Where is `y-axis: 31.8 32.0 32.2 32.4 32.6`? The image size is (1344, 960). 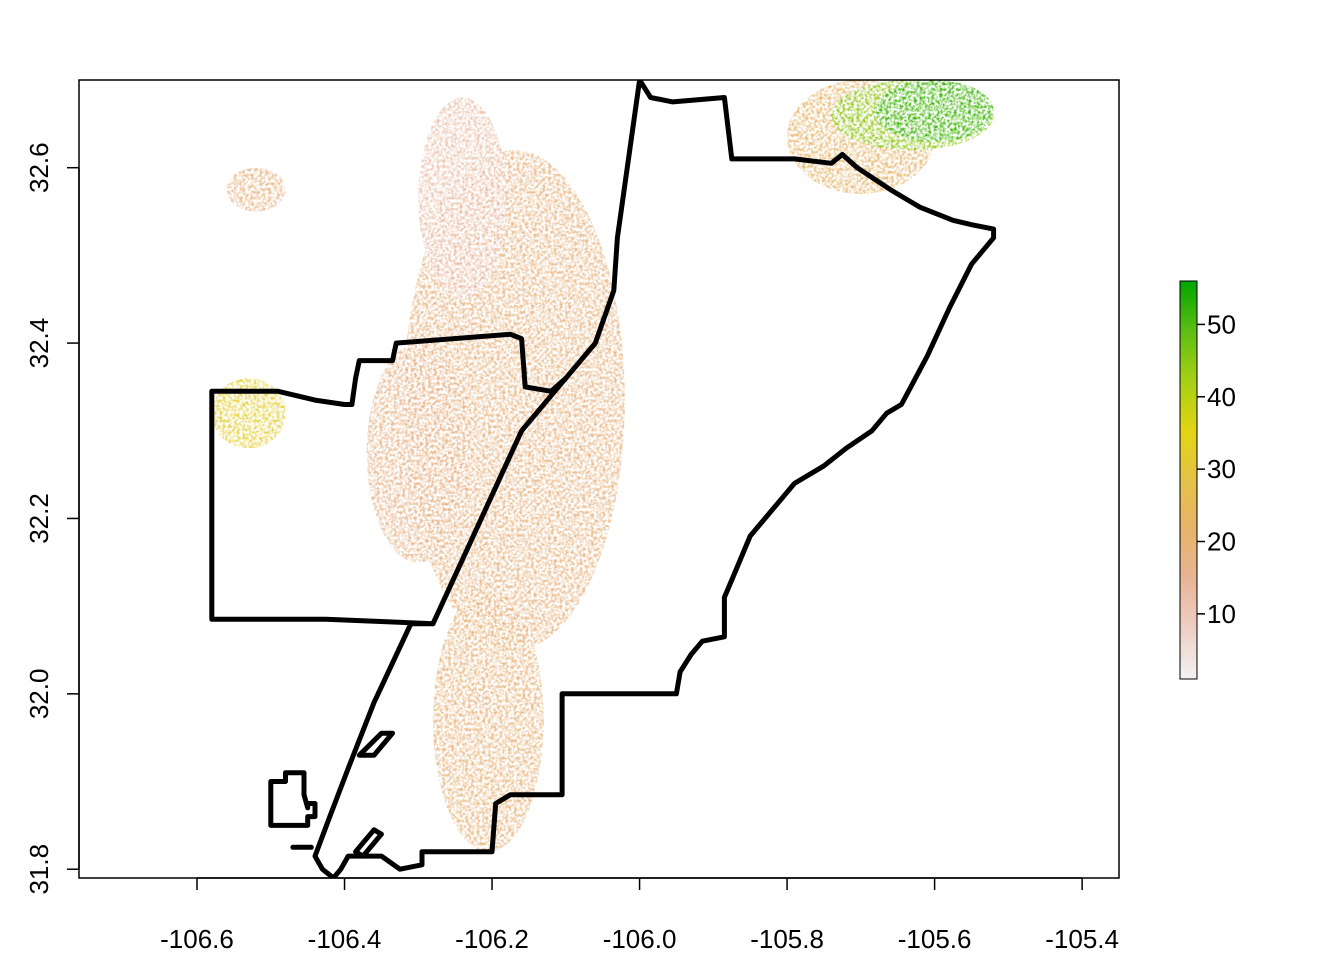
y-axis: 31.8 32.0 32.2 32.4 32.6 is located at coordinates (52, 518).